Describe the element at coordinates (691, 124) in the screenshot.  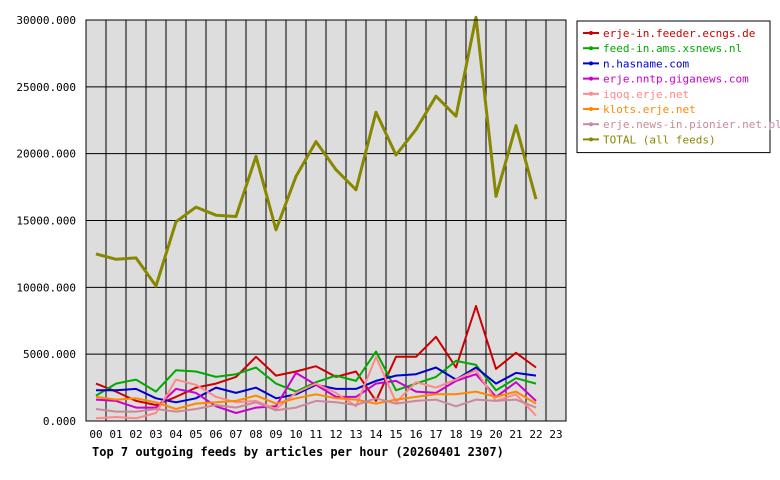
I see `legend-entry: erje.news-in.pionier.net.pl` at that location.